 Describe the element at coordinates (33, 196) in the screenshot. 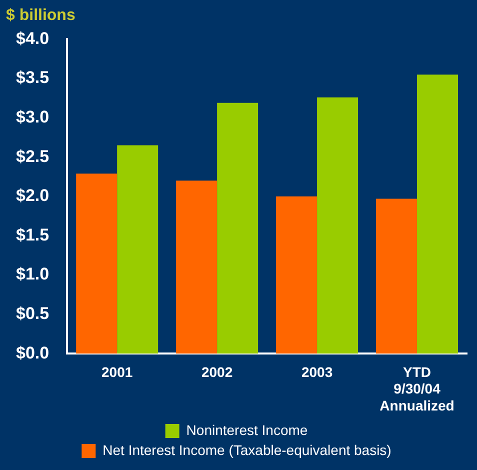

I see `y-tick-label: $2.0` at that location.